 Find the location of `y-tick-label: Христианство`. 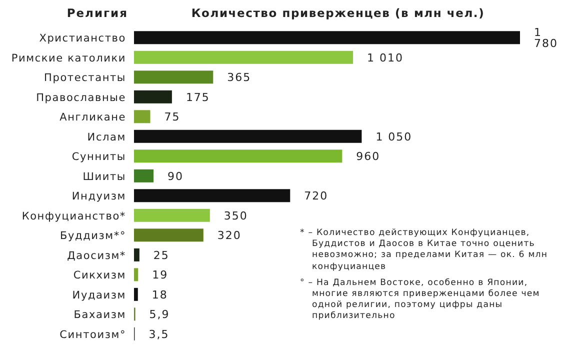

y-tick-label: Христианство is located at coordinates (82, 38).